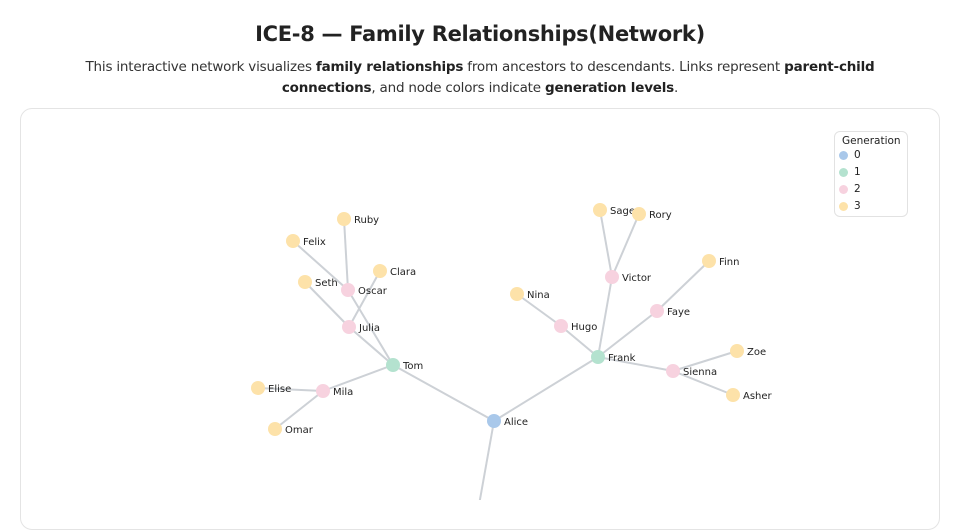 The image size is (960, 530). What do you see at coordinates (358, 219) in the screenshot?
I see `node-ruby: Ruby` at bounding box center [358, 219].